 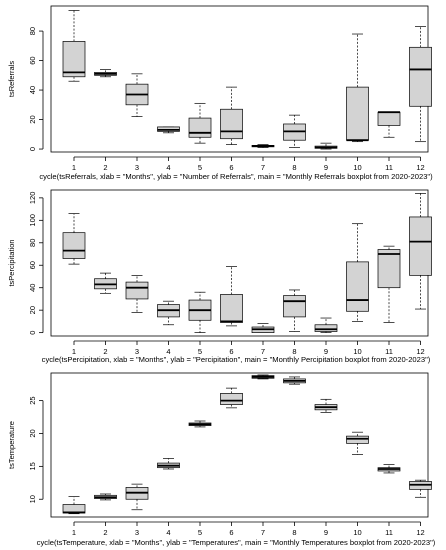 I want to click on panel1-y-axis-title: tsReferrals, so click(x=11, y=79).